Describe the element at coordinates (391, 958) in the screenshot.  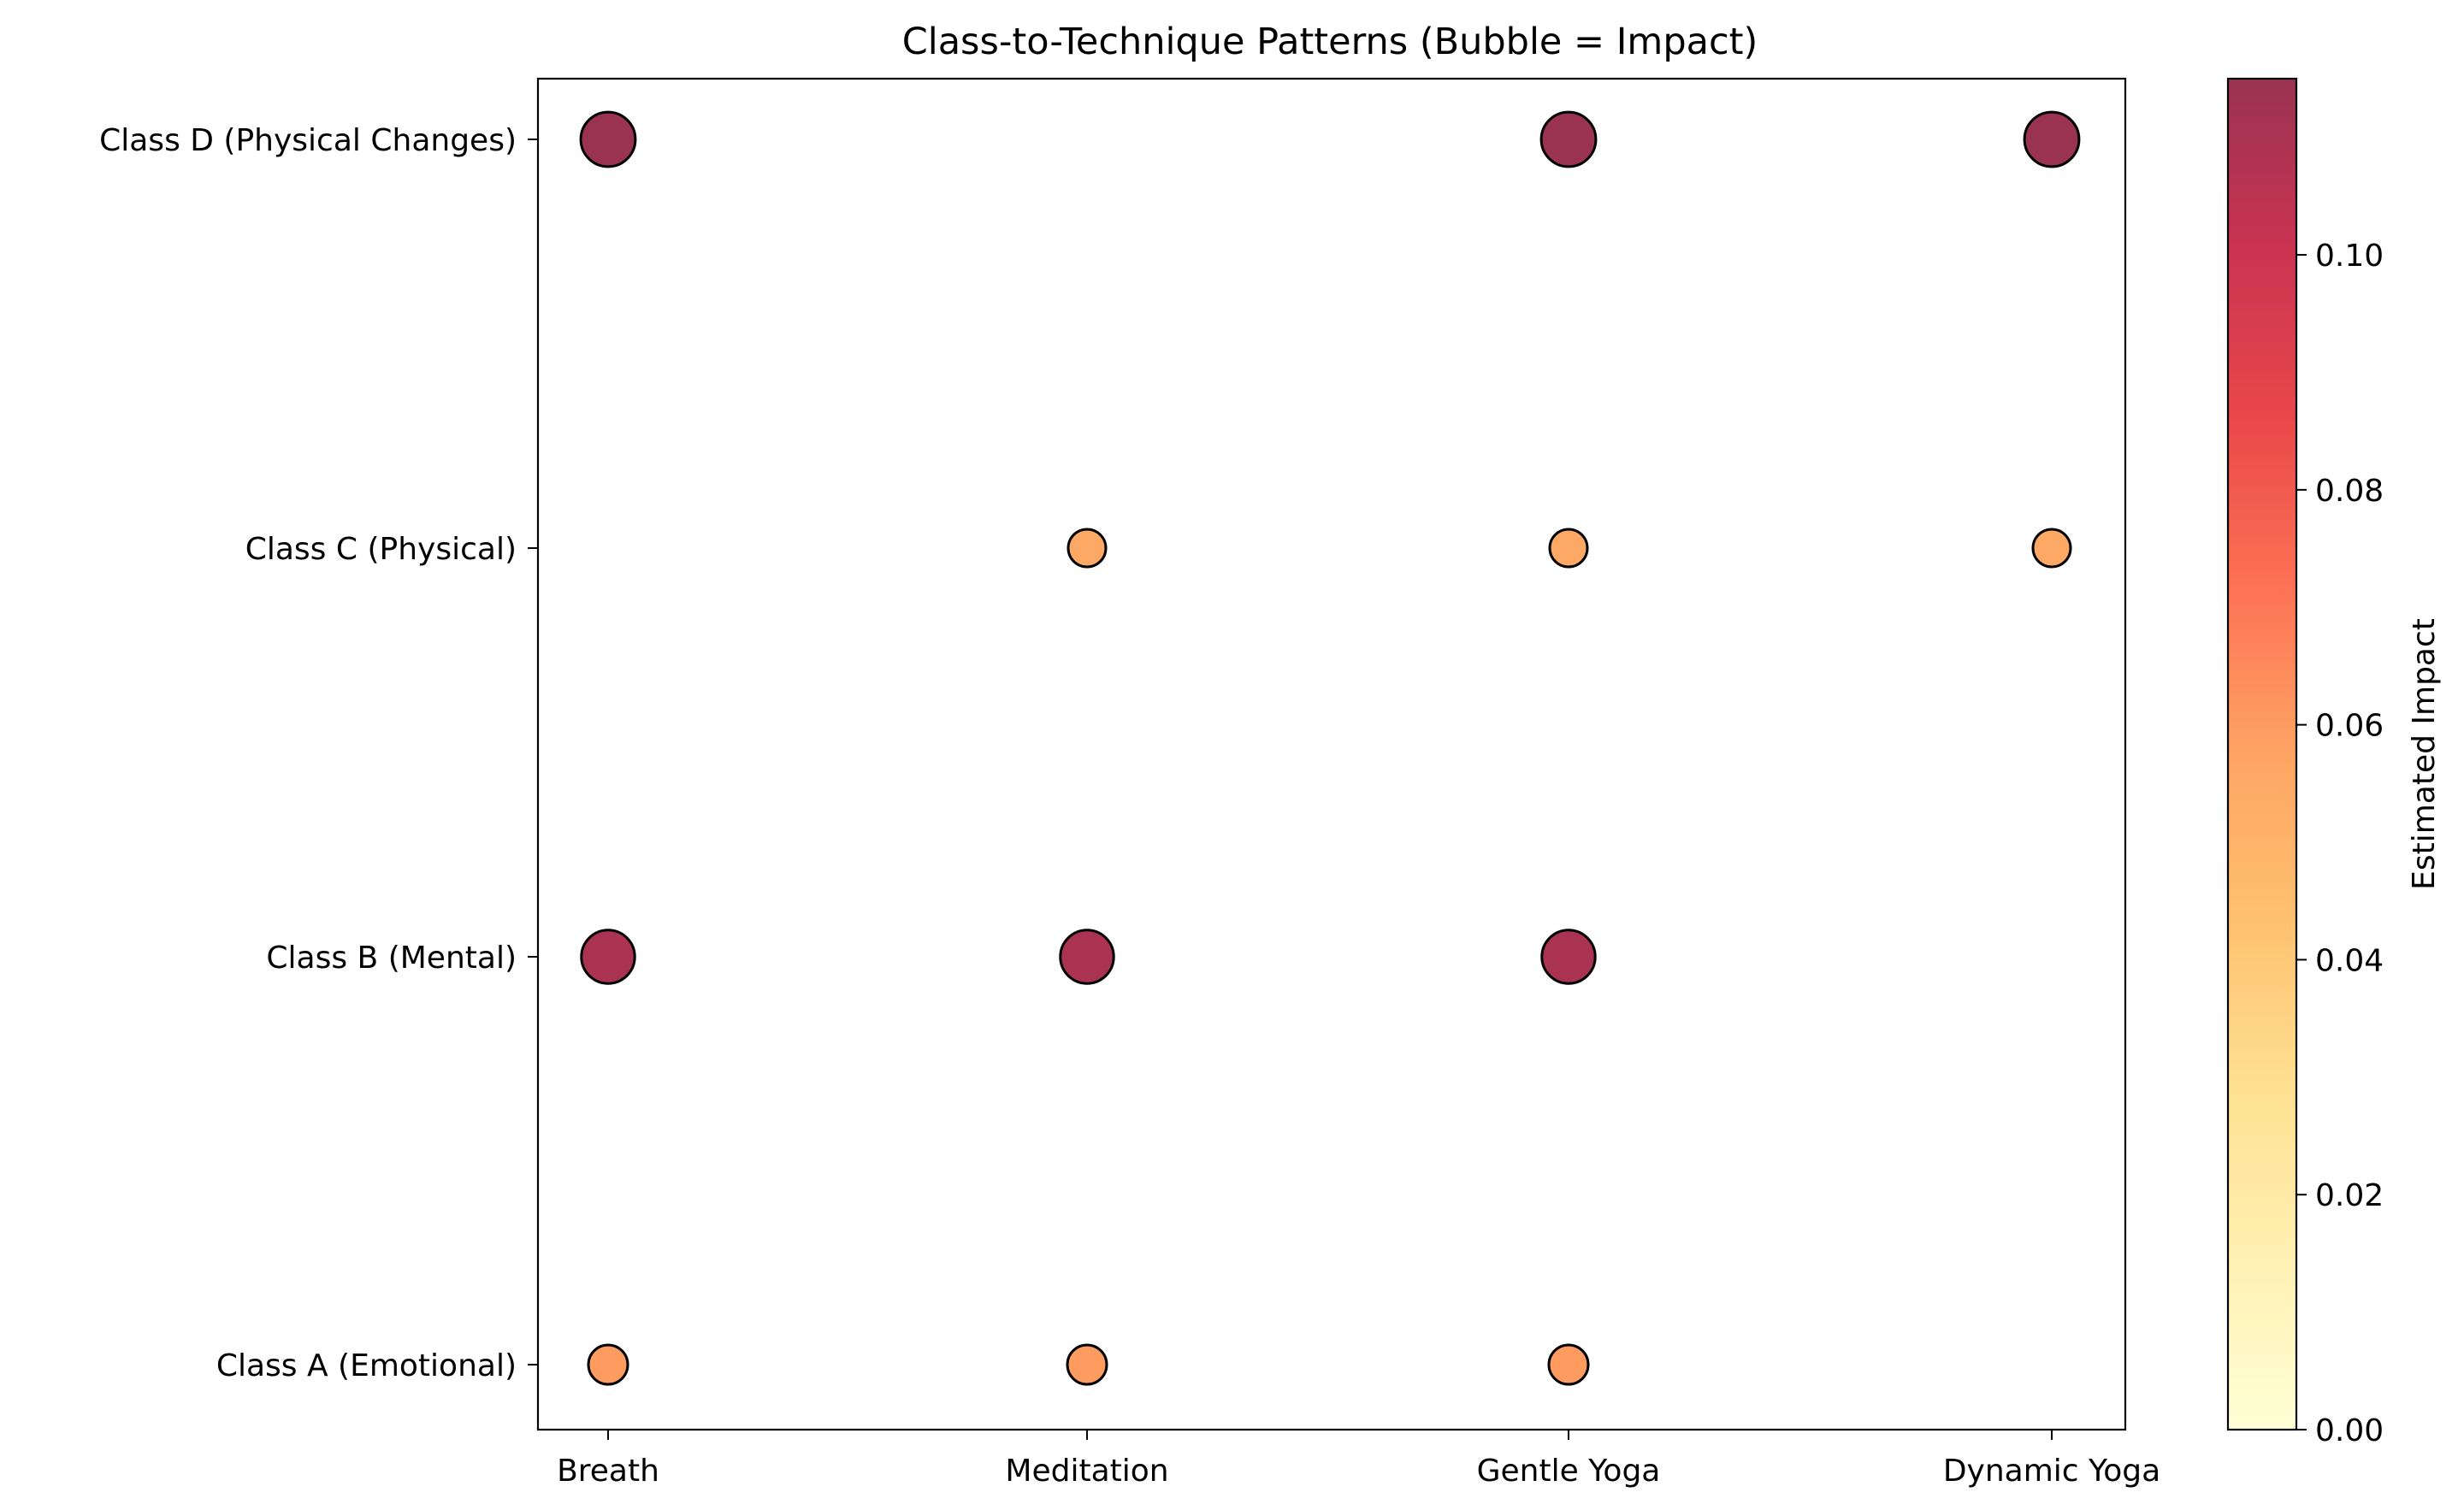
I see `y-tick-label: Class B (Mental)` at that location.